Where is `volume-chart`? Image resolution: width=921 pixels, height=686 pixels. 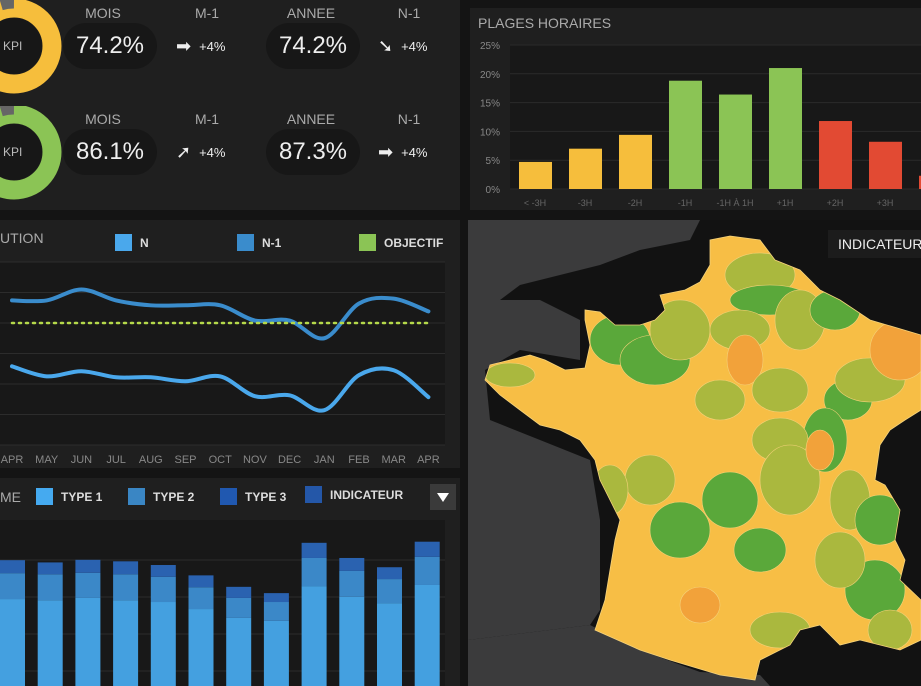 volume-chart is located at coordinates (222, 603).